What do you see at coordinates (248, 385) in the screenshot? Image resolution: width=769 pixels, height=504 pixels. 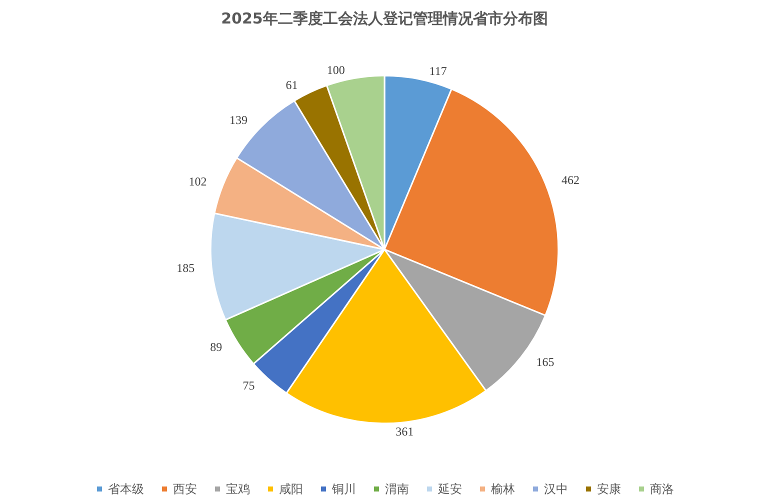 I see `data-label: 75` at bounding box center [248, 385].